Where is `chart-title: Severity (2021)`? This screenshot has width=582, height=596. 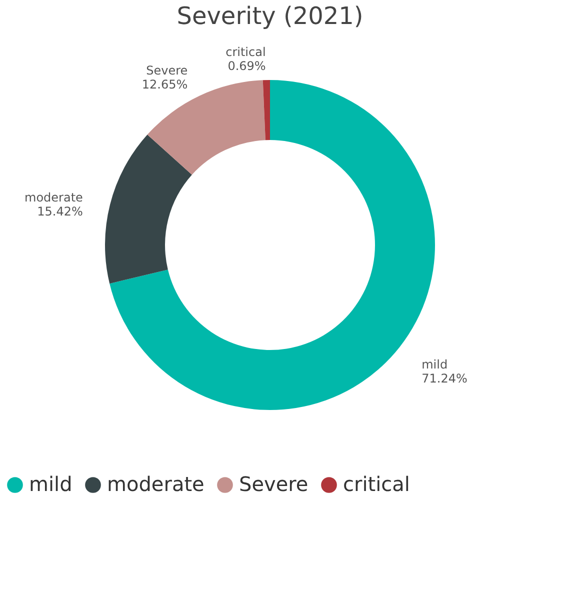
chart-title: Severity (2021) is located at coordinates (270, 16).